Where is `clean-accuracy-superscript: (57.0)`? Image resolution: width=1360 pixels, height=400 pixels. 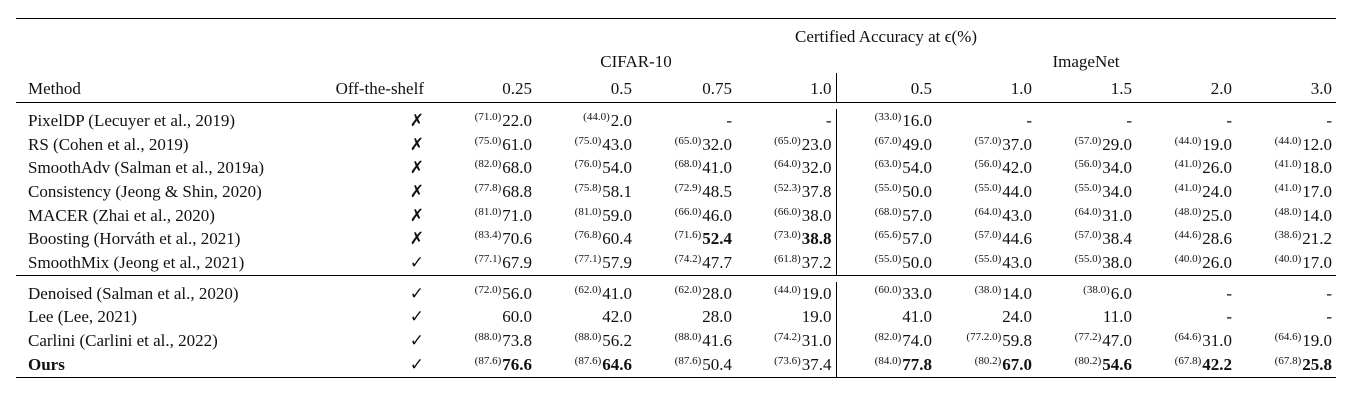
clean-accuracy-superscript: (57.0) is located at coordinates (988, 140).